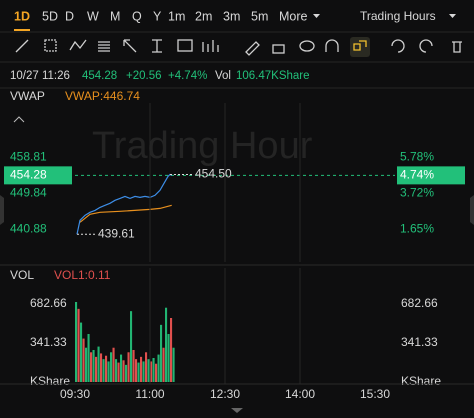 The width and height of the screenshot is (474, 418). Describe the element at coordinates (417, 228) in the screenshot. I see `y2-tick-label: 1.65%` at that location.